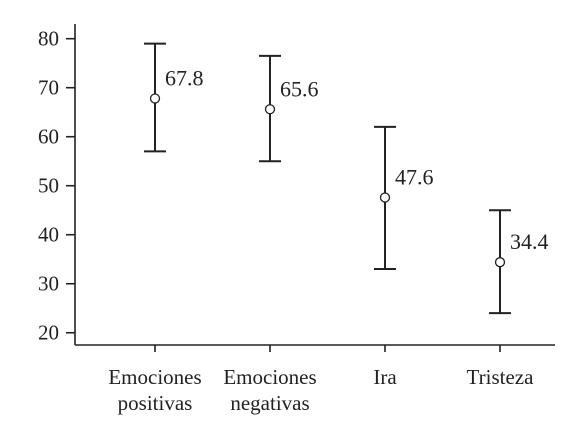  I want to click on y-axis-ticks: 20 30 40 50 60 70 80, so click(56, 186).